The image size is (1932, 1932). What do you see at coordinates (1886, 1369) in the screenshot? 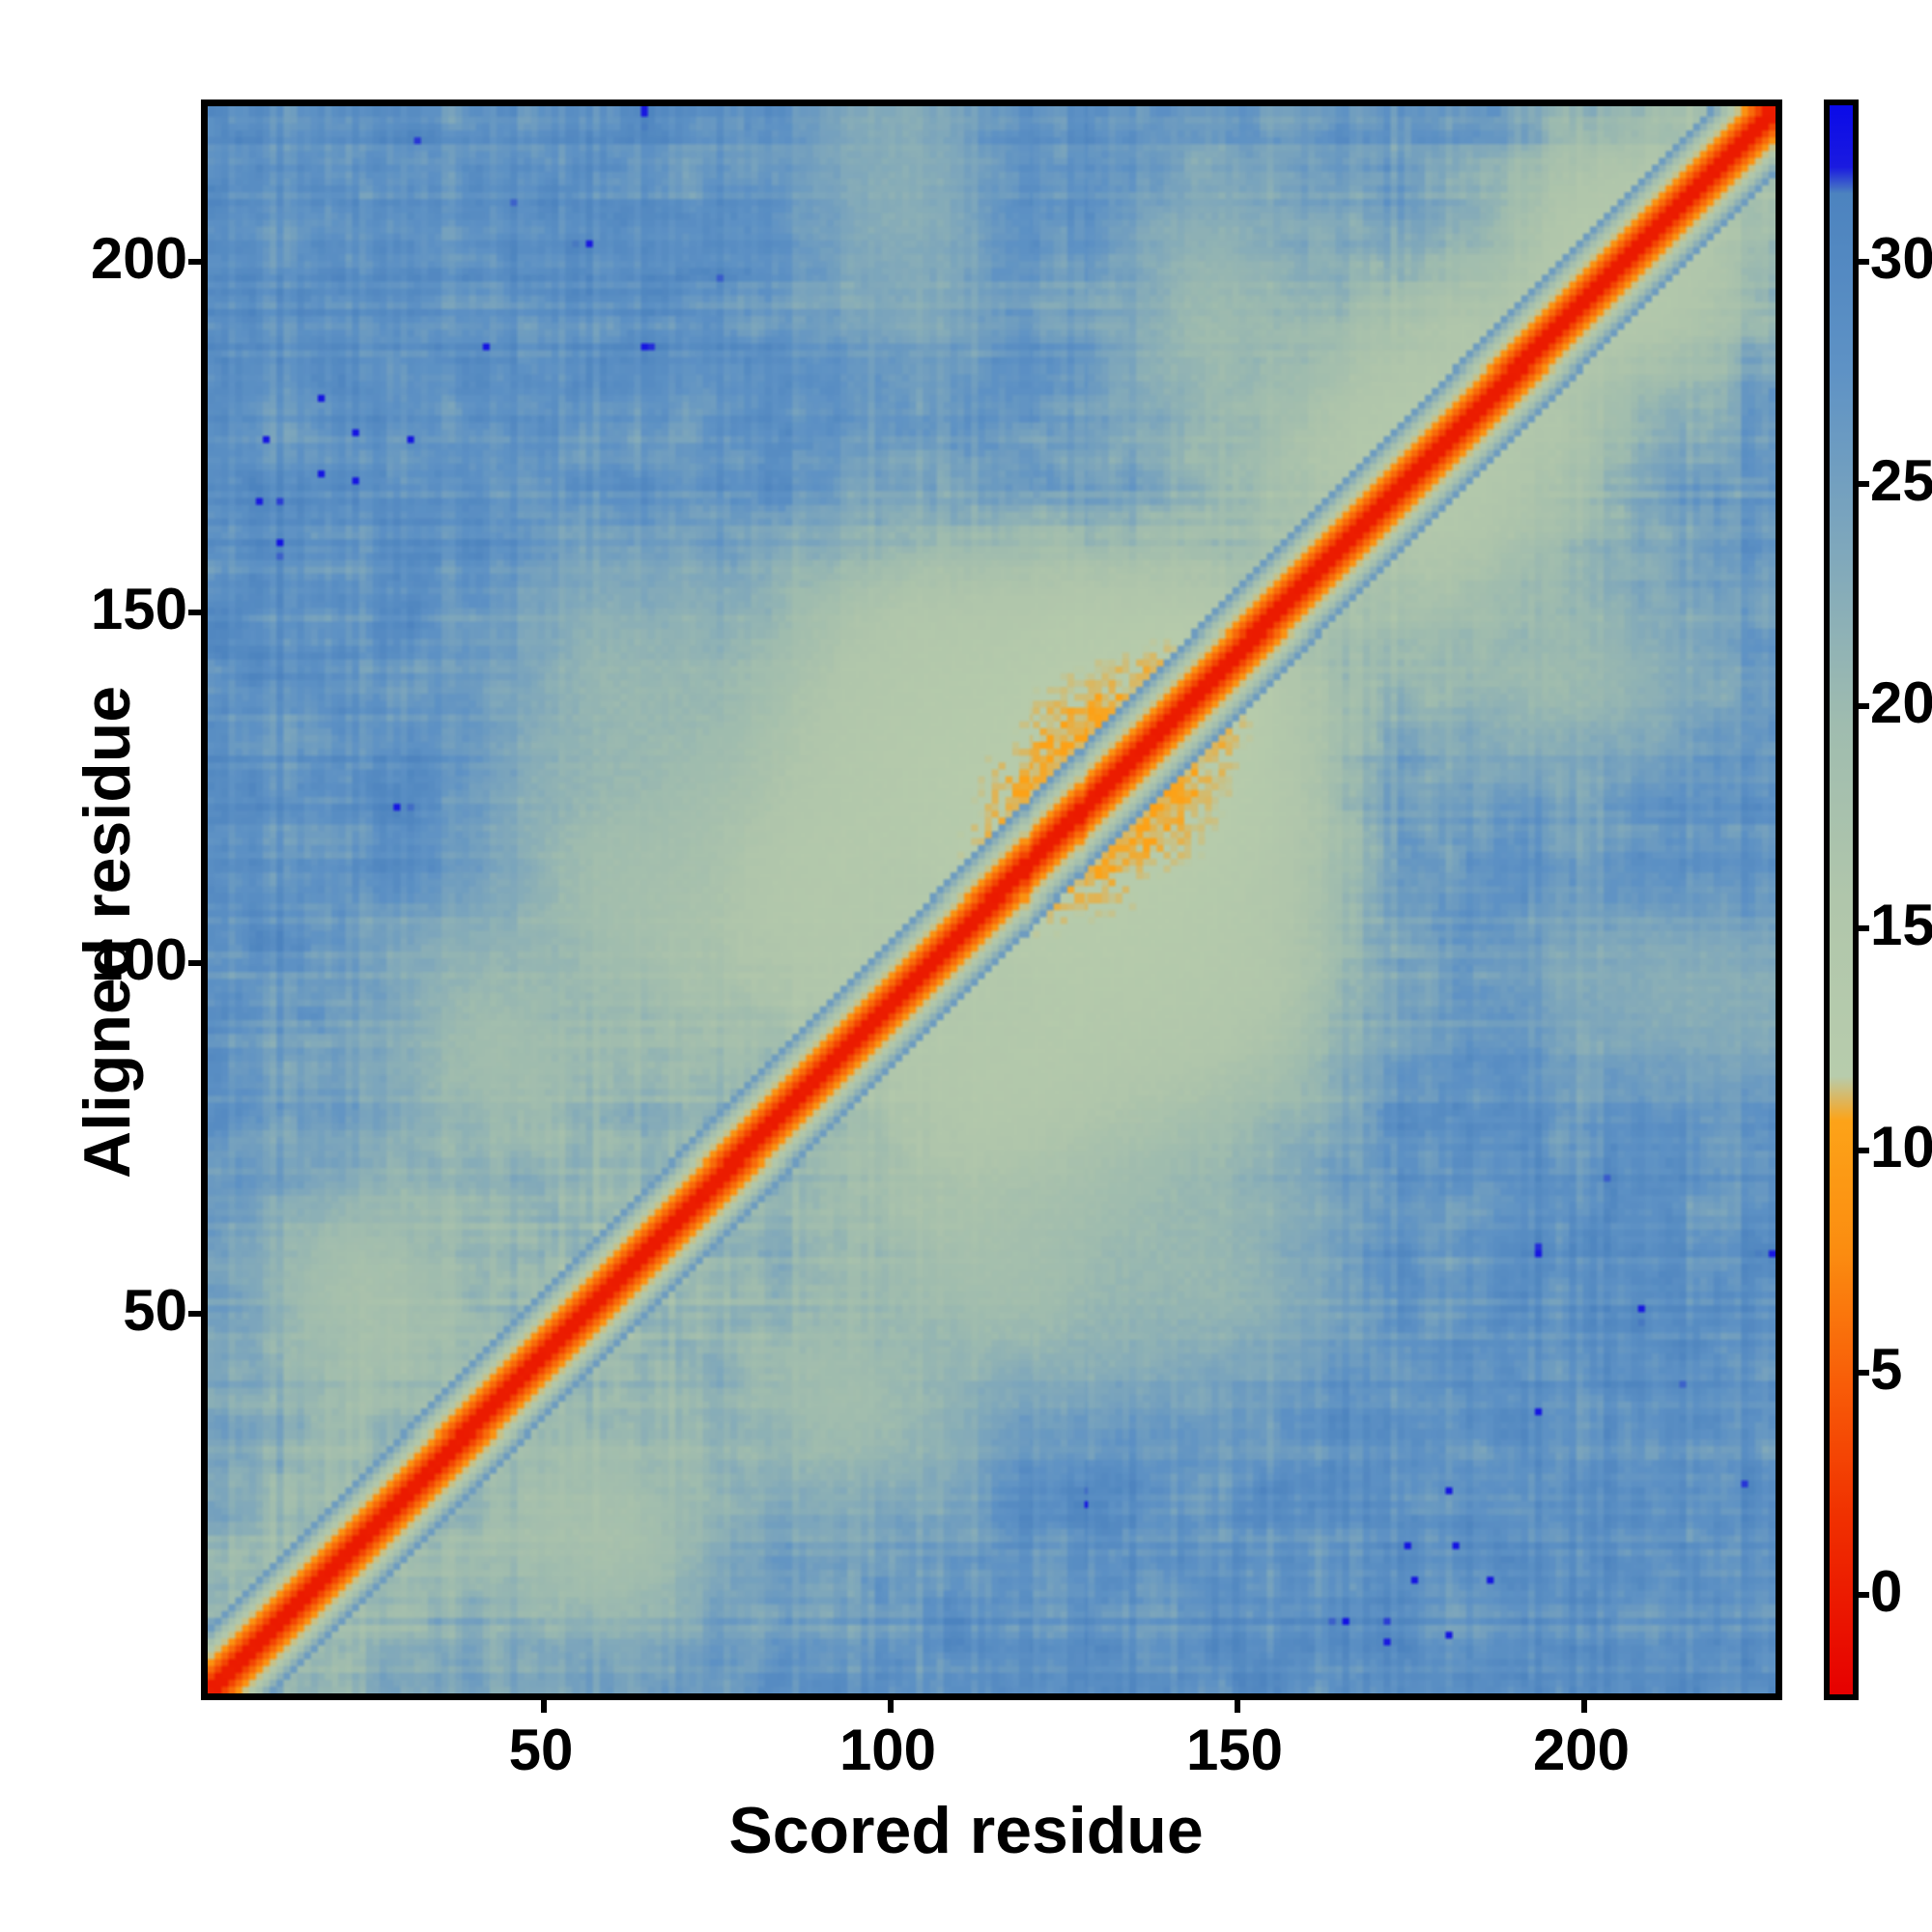
I see `colorbar-label-5: 5` at bounding box center [1886, 1369].